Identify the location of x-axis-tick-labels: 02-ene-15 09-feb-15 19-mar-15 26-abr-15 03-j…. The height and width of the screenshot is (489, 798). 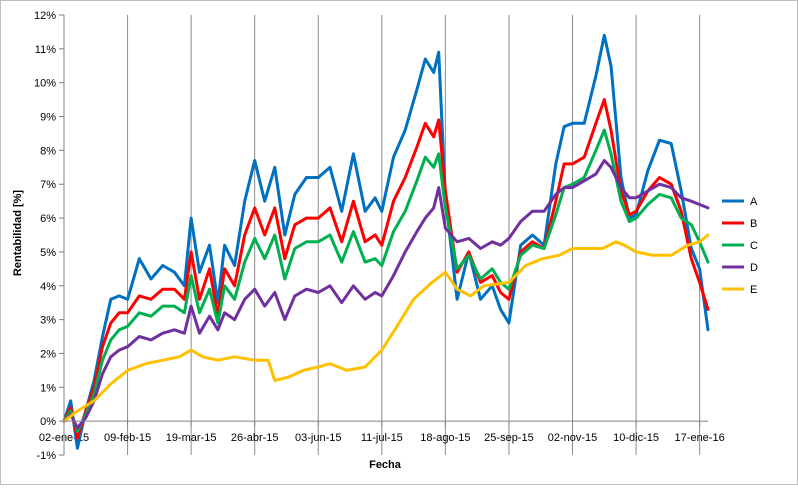
(382, 438).